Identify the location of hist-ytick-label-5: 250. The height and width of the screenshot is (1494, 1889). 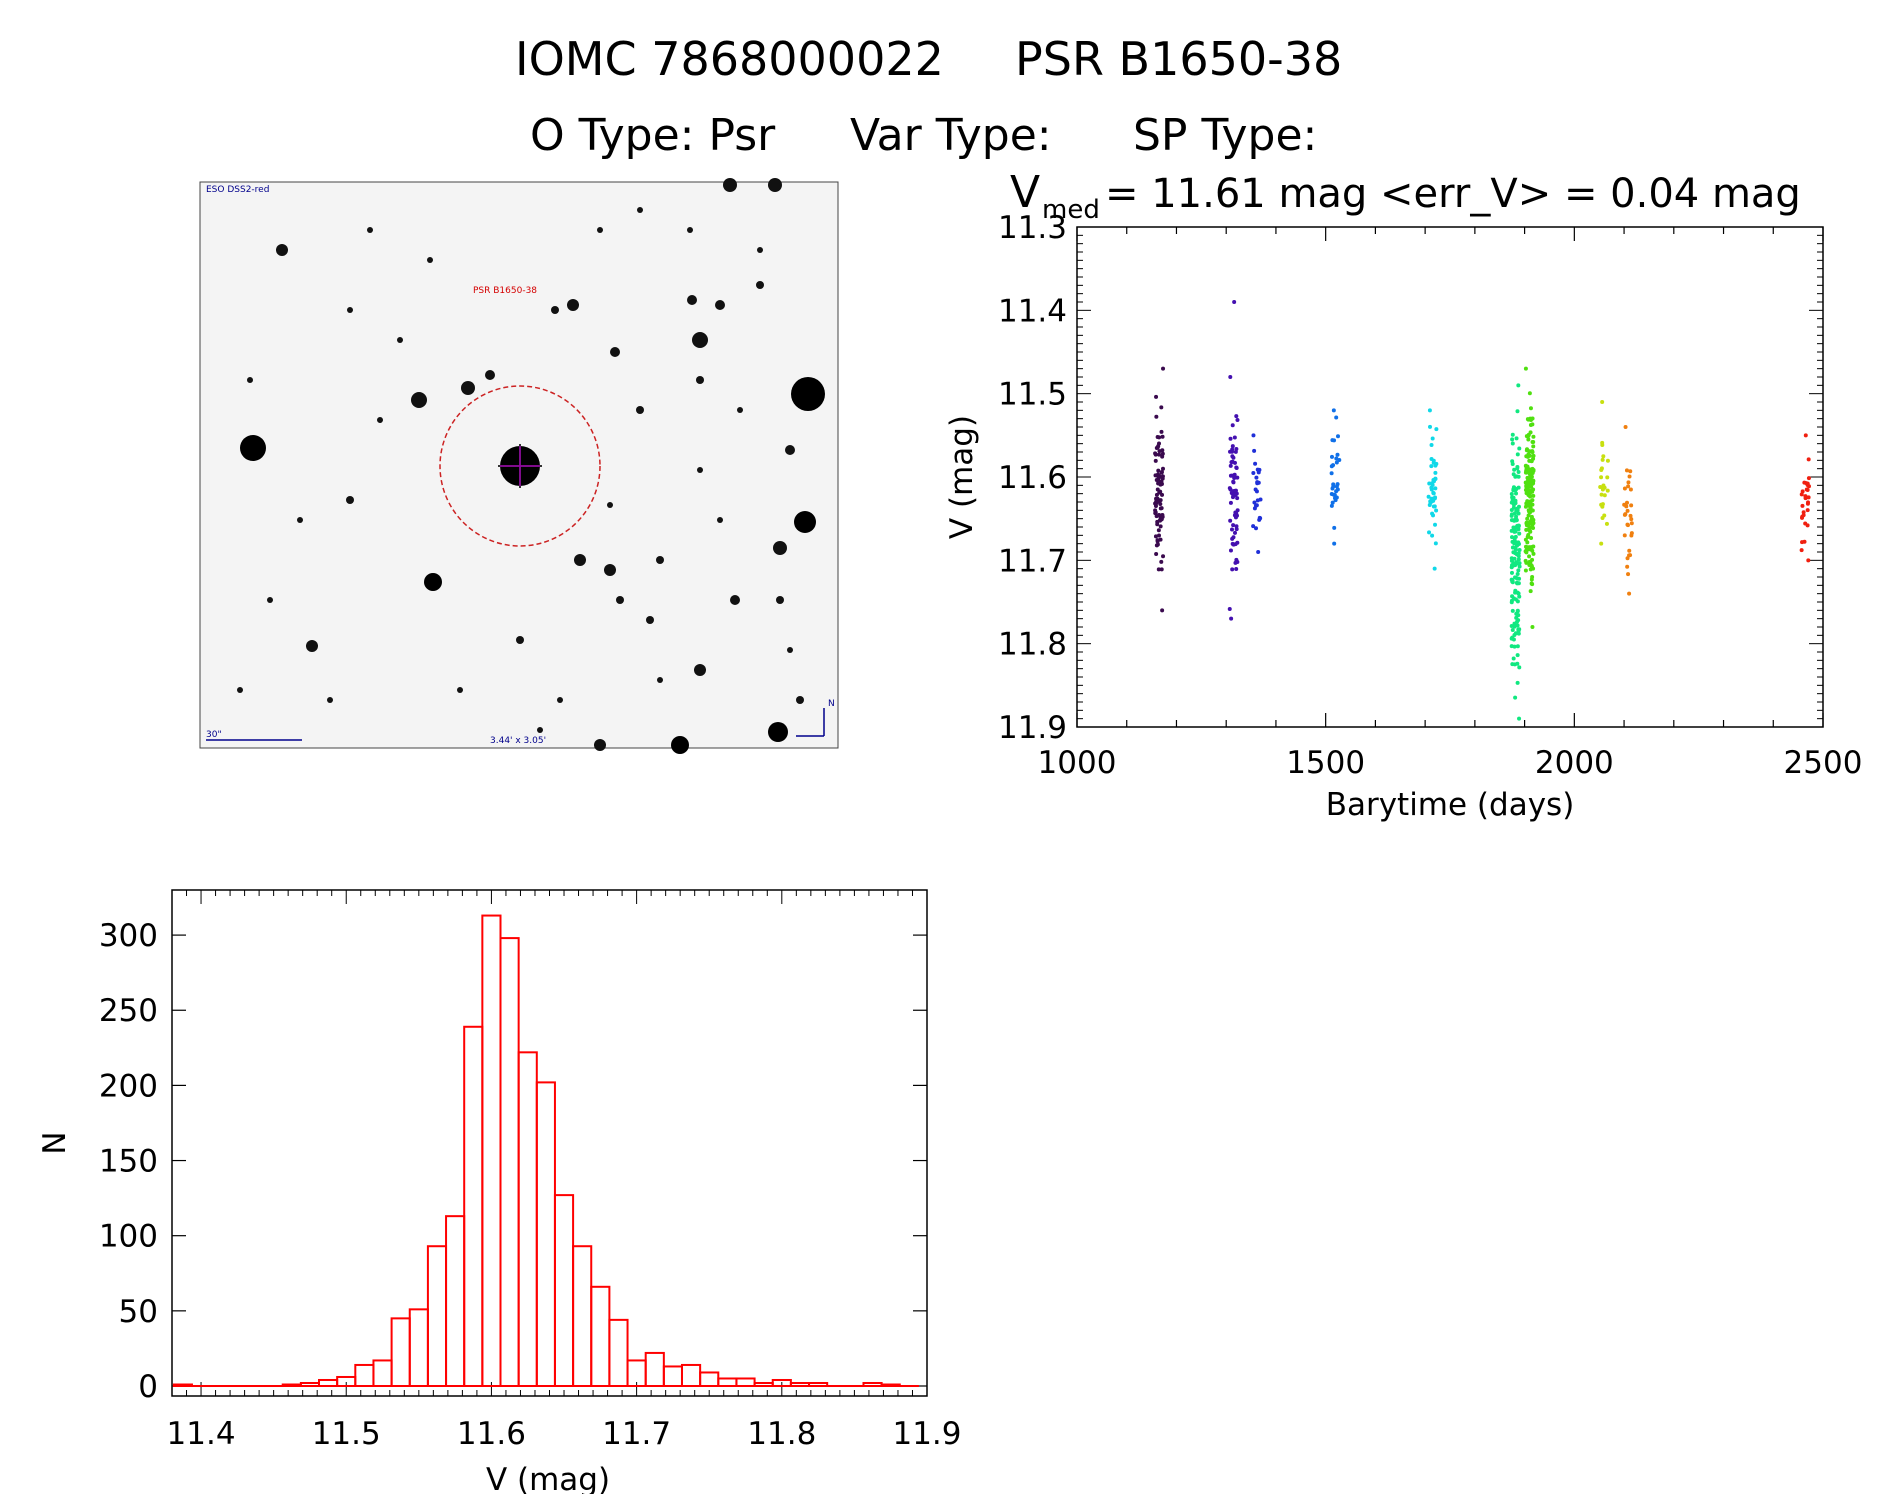
(128, 1011).